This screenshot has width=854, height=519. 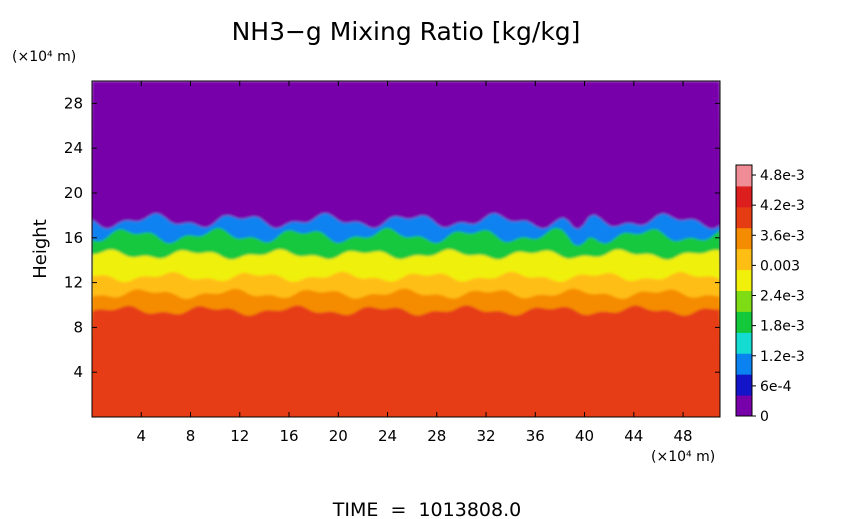 I want to click on colorbar-tick-label: 0.003, so click(x=780, y=266).